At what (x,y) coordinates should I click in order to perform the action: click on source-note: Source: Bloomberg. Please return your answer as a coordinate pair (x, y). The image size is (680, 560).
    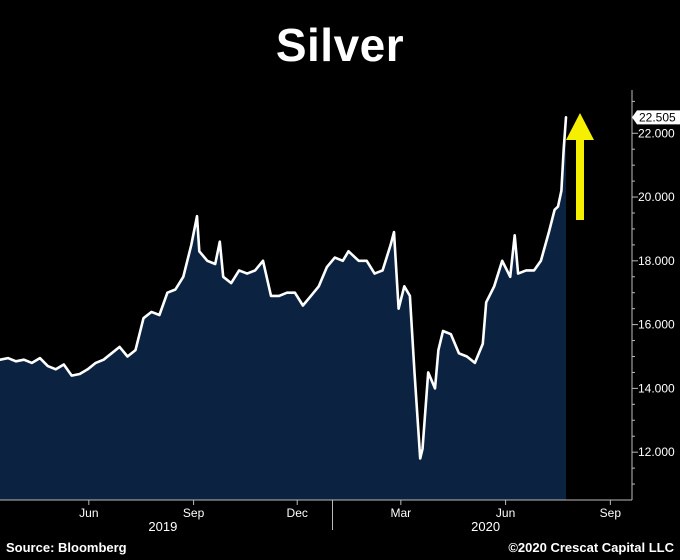
    Looking at the image, I should click on (66, 547).